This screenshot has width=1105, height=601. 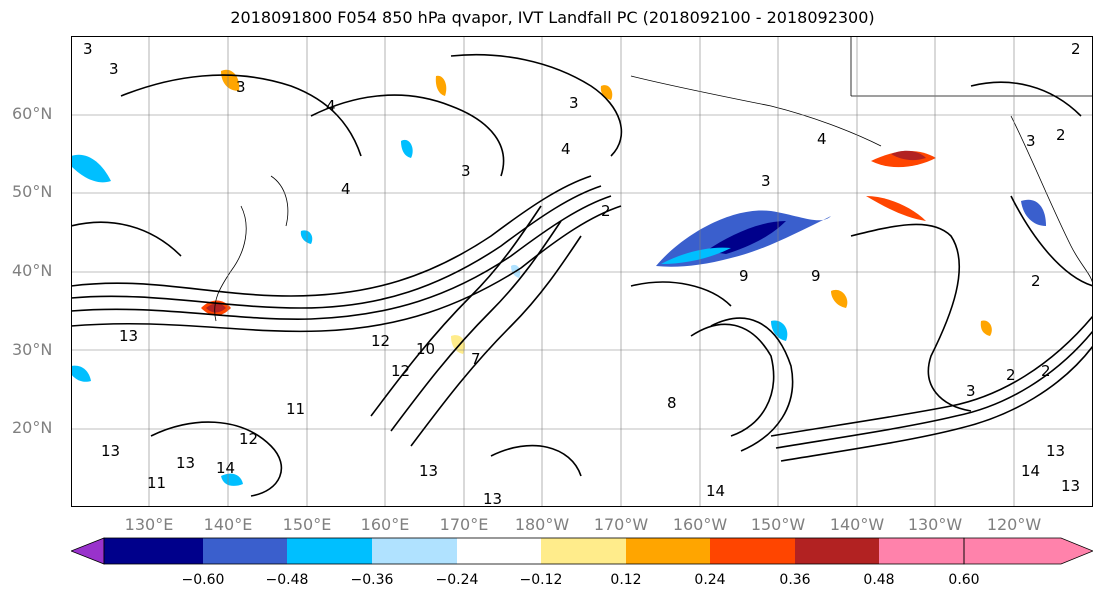 What do you see at coordinates (228, 524) in the screenshot?
I see `lon-label: 140°E` at bounding box center [228, 524].